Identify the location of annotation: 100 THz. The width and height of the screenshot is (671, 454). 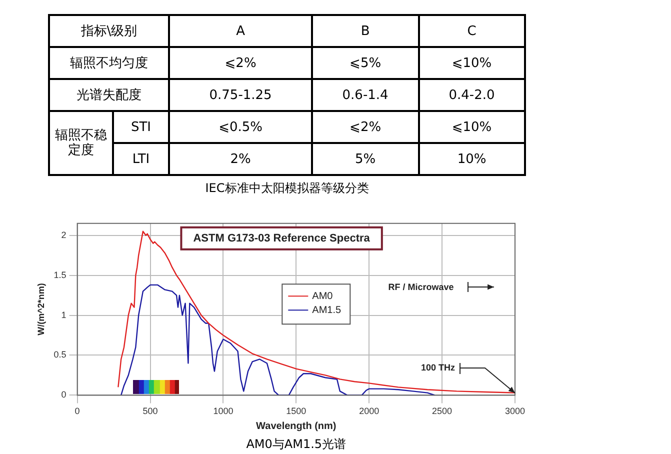
(438, 367).